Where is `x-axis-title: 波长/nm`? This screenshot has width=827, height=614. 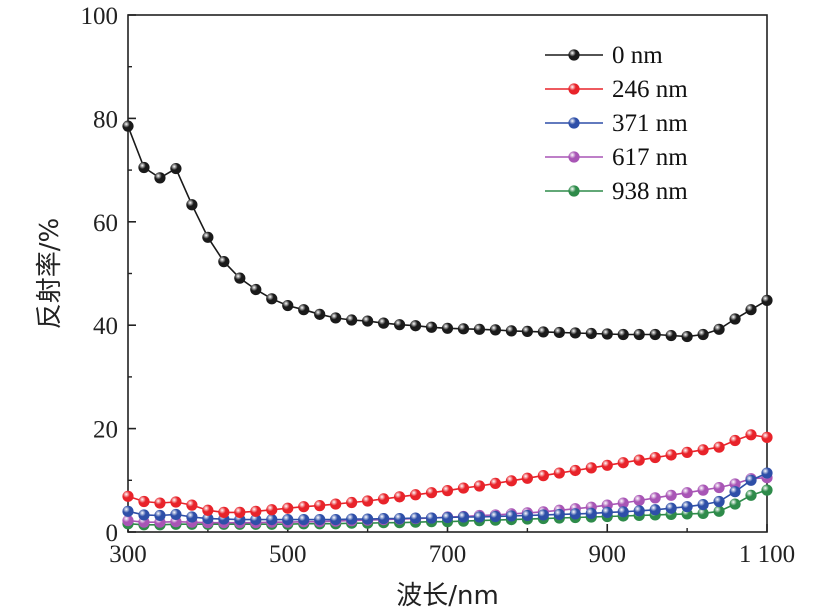
x-axis-title: 波长/nm is located at coordinates (447, 596).